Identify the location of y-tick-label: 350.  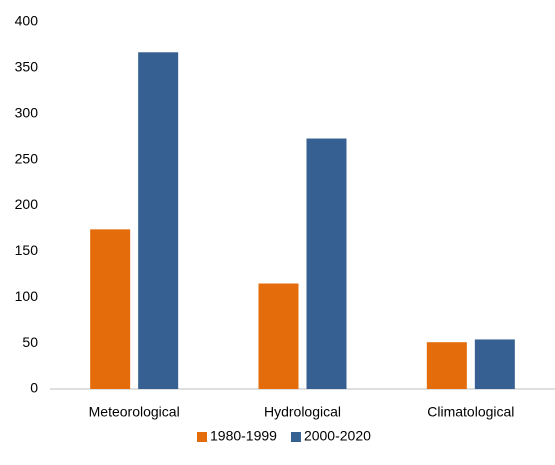
(27, 67).